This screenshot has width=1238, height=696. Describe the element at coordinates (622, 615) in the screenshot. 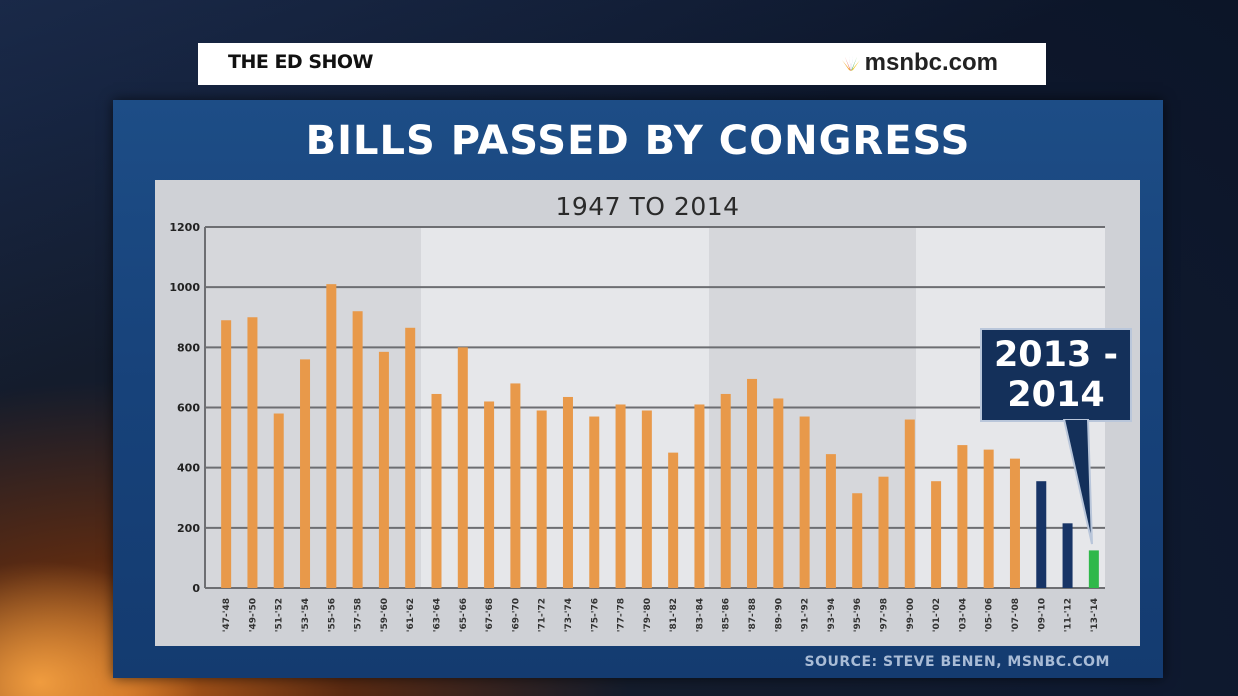

I see `x-tick-label-15: '77-'78` at that location.